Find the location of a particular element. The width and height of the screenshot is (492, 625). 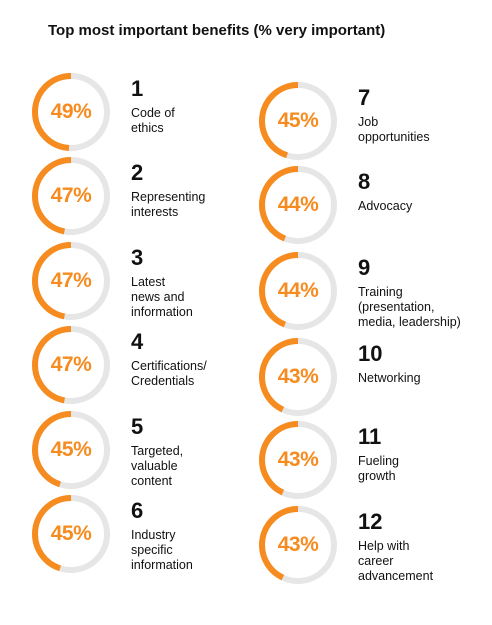

benefit-item-8: 44% 8 Advocacy is located at coordinates (372, 206).